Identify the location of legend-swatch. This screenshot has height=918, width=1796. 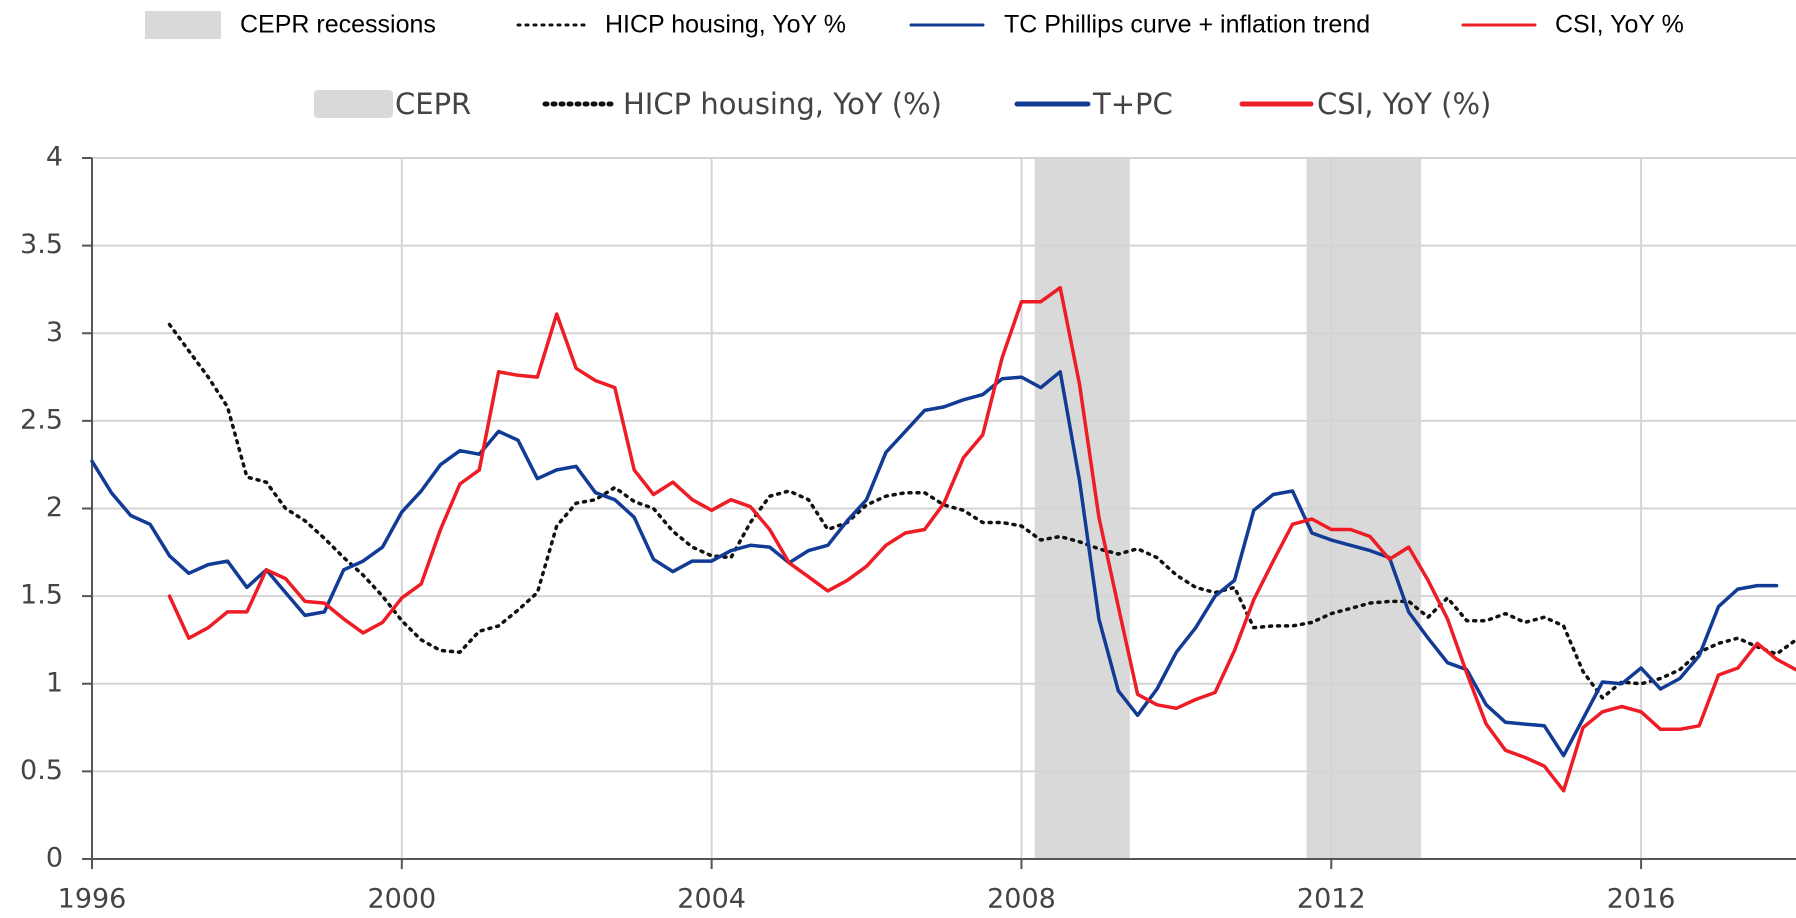
(353, 104).